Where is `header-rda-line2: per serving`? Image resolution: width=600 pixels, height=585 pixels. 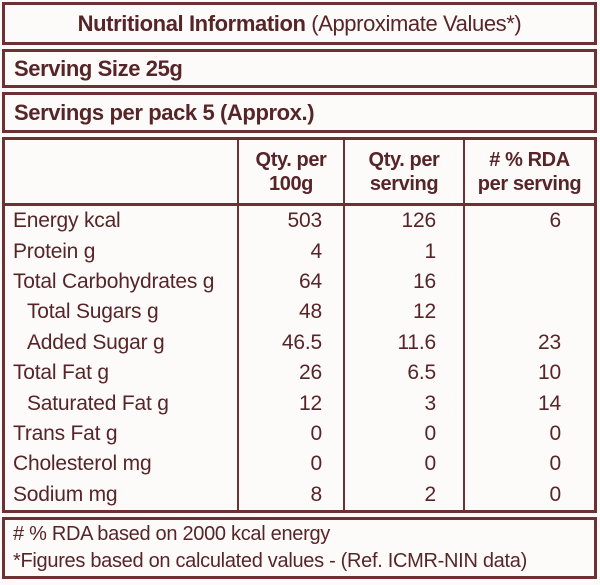
header-rda-line2: per serving is located at coordinates (529, 183).